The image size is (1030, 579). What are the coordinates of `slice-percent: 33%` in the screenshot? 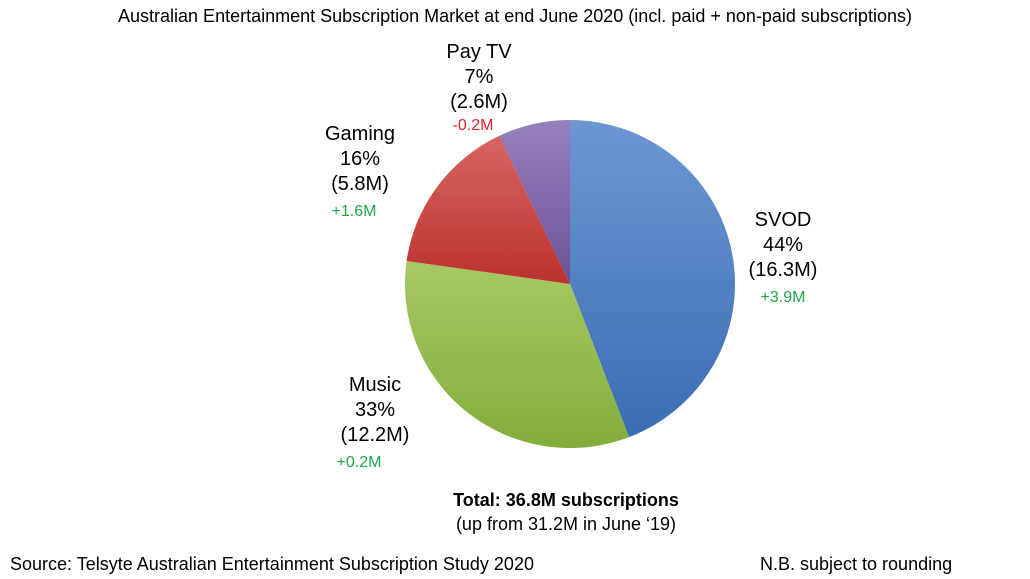 It's located at (375, 410).